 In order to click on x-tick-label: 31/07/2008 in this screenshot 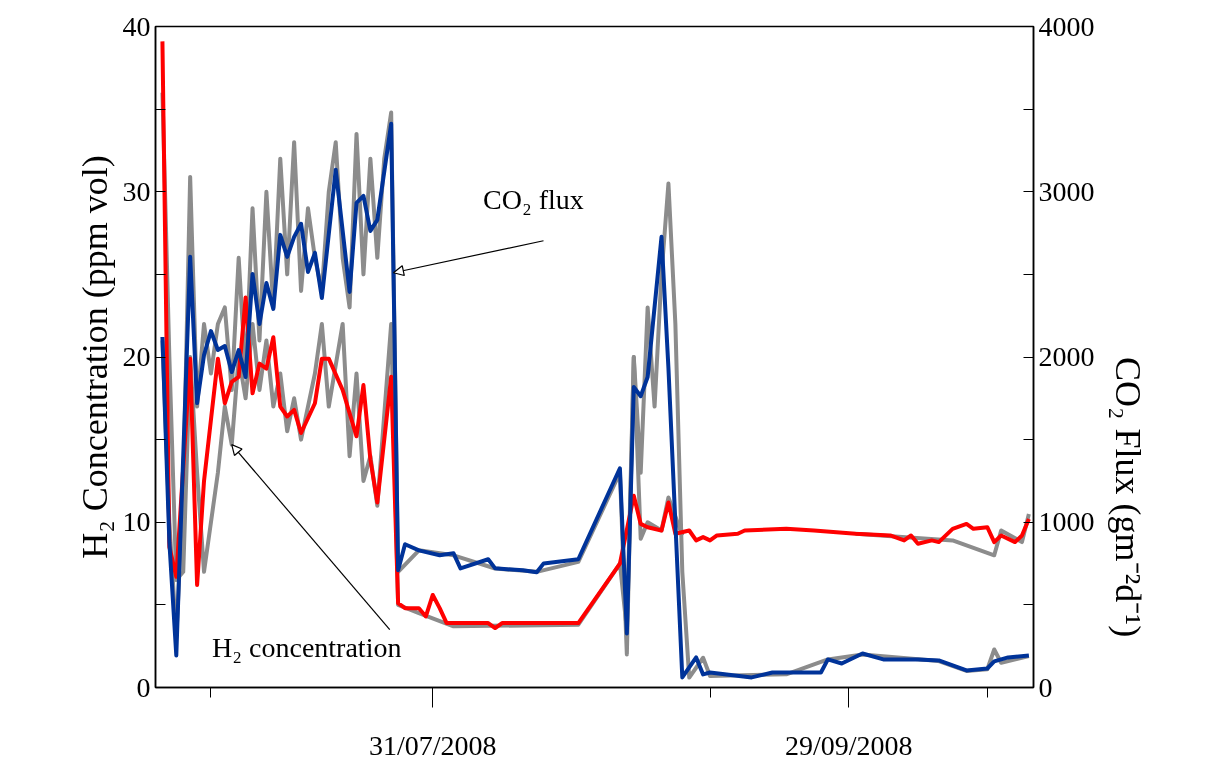, I will do `click(432, 743)`.